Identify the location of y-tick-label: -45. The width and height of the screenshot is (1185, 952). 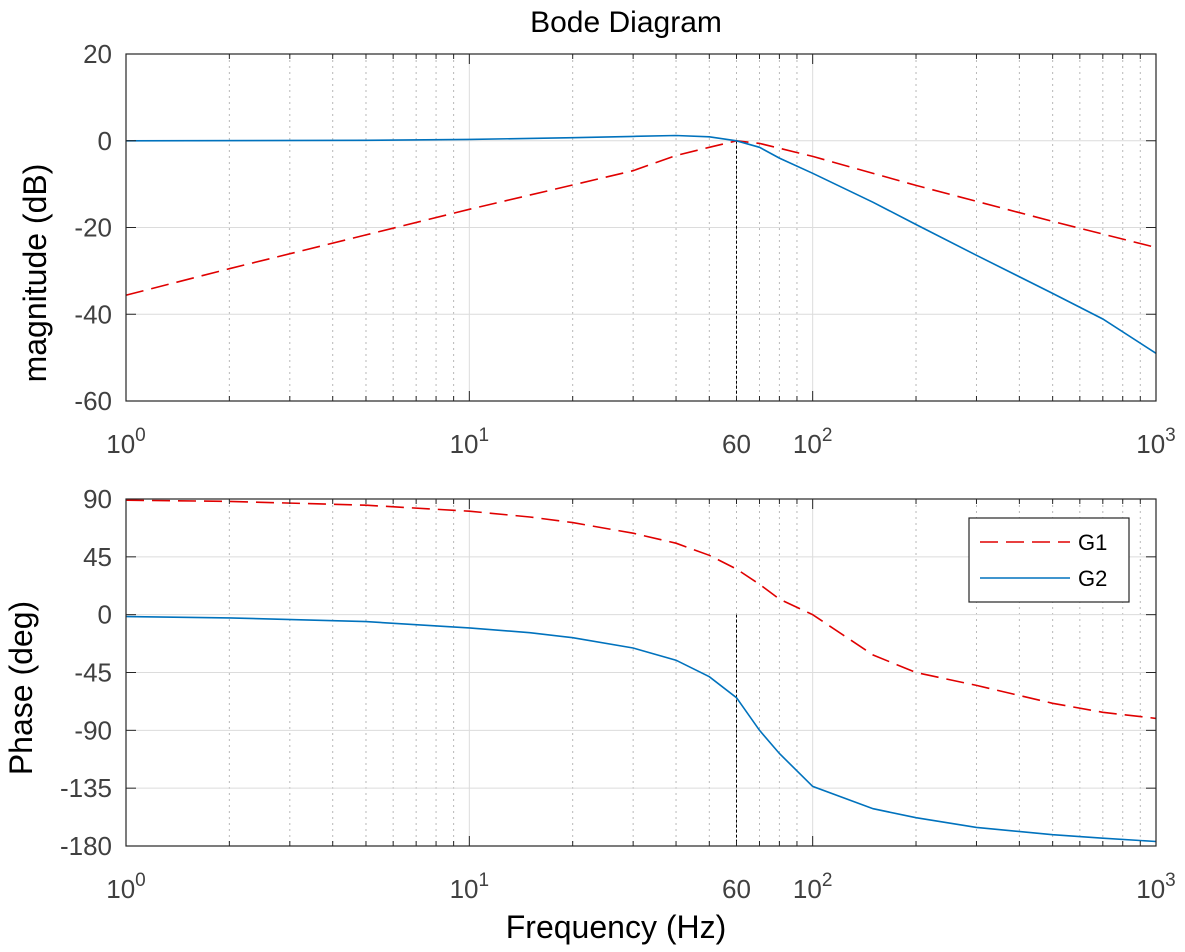
(93, 673).